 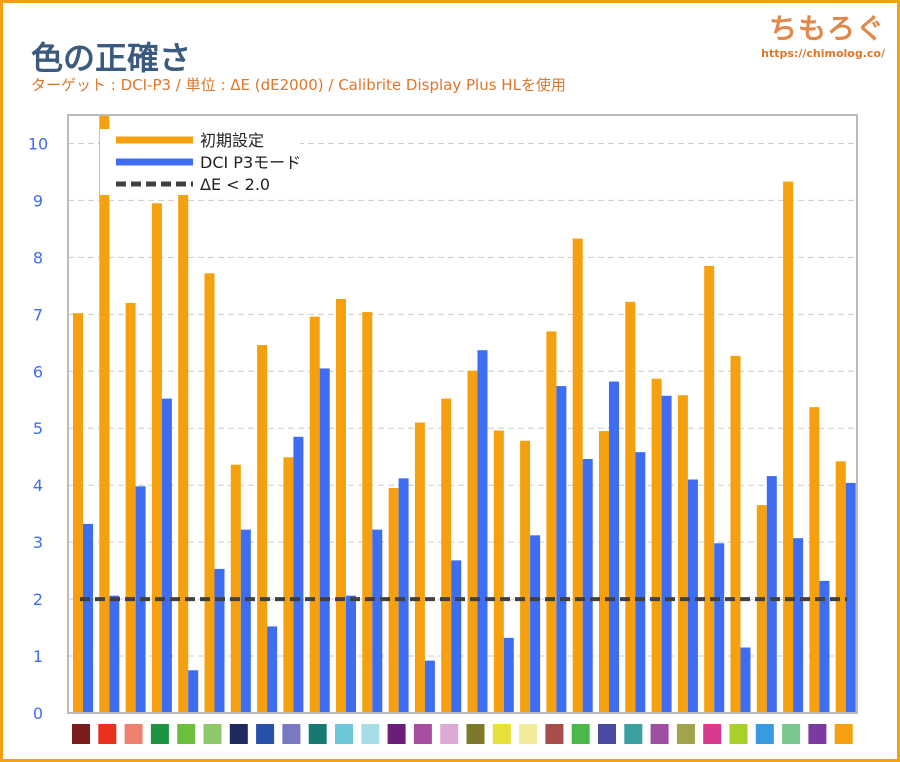 I want to click on chart-title: 色の正確さ, so click(x=111, y=58).